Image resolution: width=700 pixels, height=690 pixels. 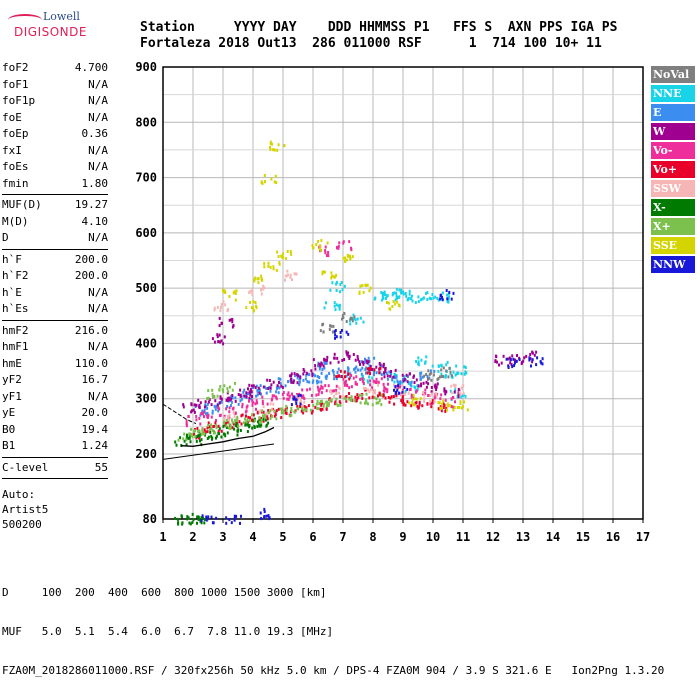 I want to click on param-row: hmE 110.0, so click(x=55, y=364).